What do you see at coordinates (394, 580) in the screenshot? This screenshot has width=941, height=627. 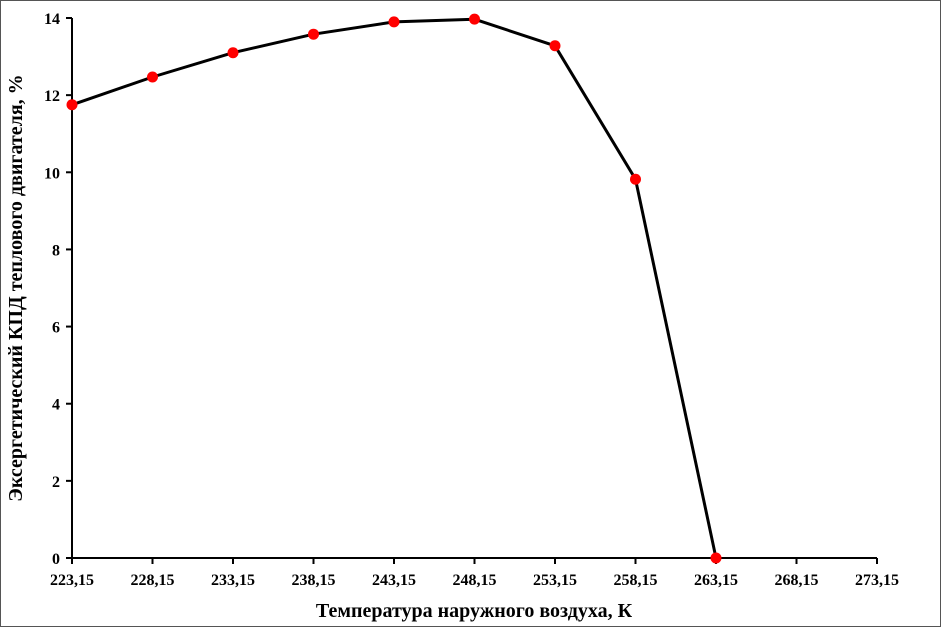 I see `x-tick-label: 243,15` at bounding box center [394, 580].